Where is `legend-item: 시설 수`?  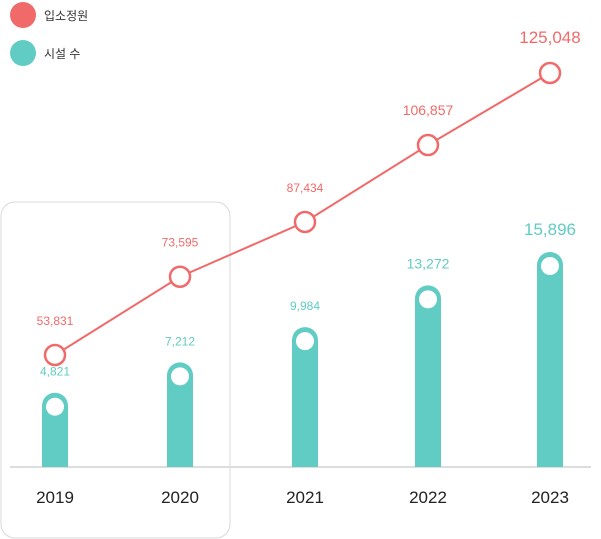 legend-item: 시설 수 is located at coordinates (45, 53).